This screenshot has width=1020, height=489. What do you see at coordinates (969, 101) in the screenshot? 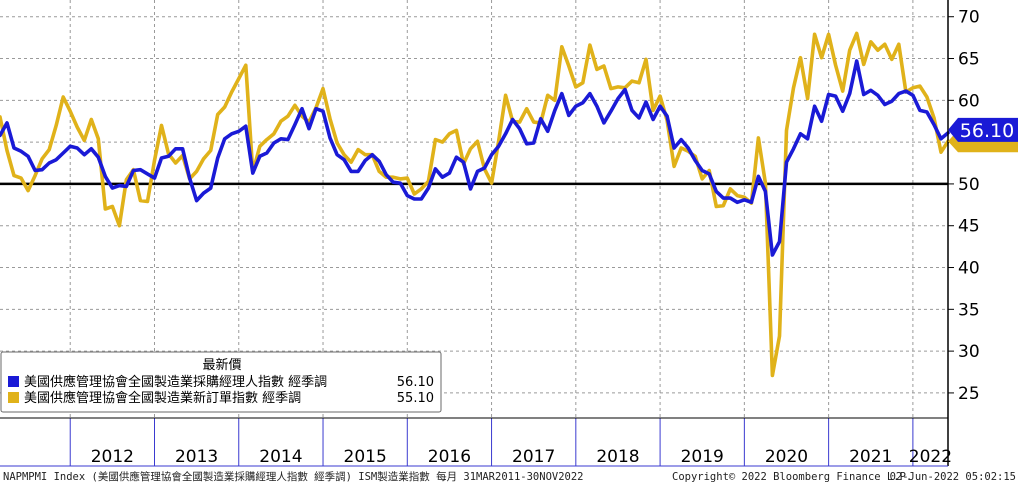
I see `ytick-label-60: 60` at bounding box center [969, 101].